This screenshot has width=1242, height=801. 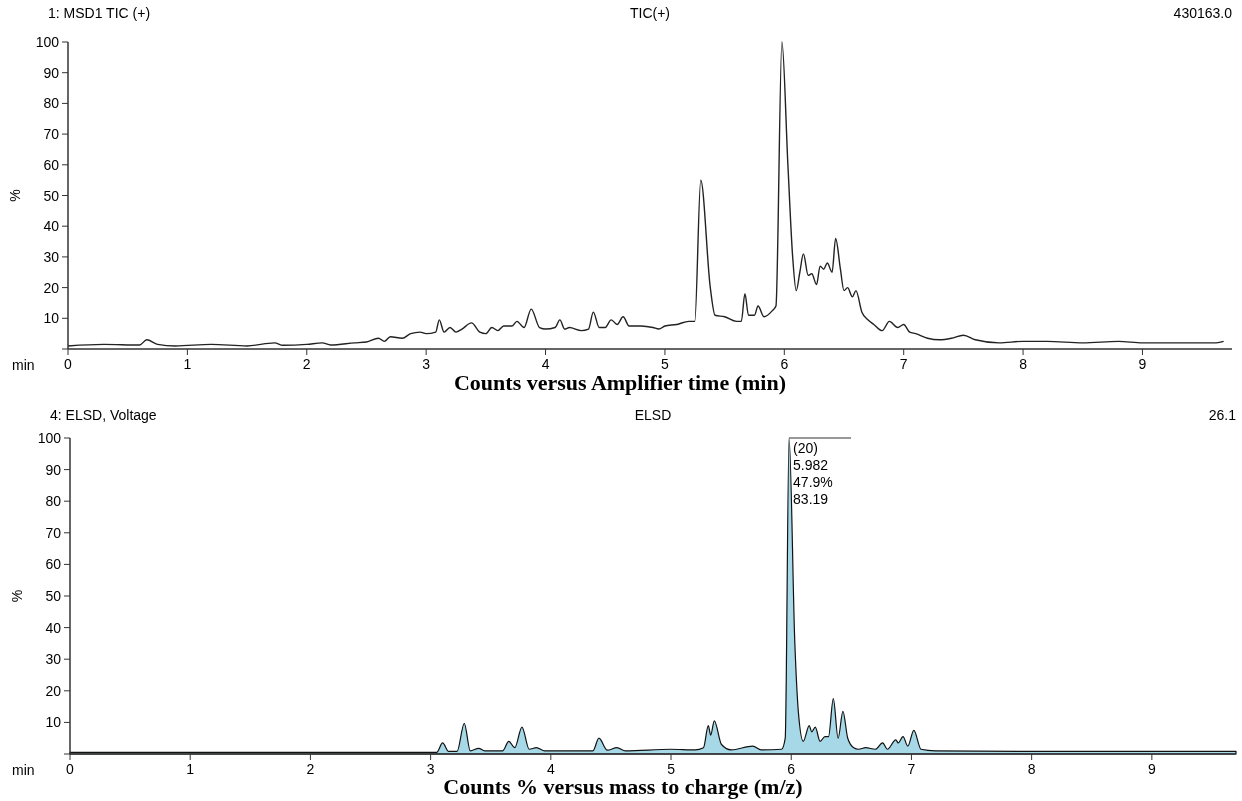 What do you see at coordinates (650, 13) in the screenshot?
I see `chart-title: TIC(+)` at bounding box center [650, 13].